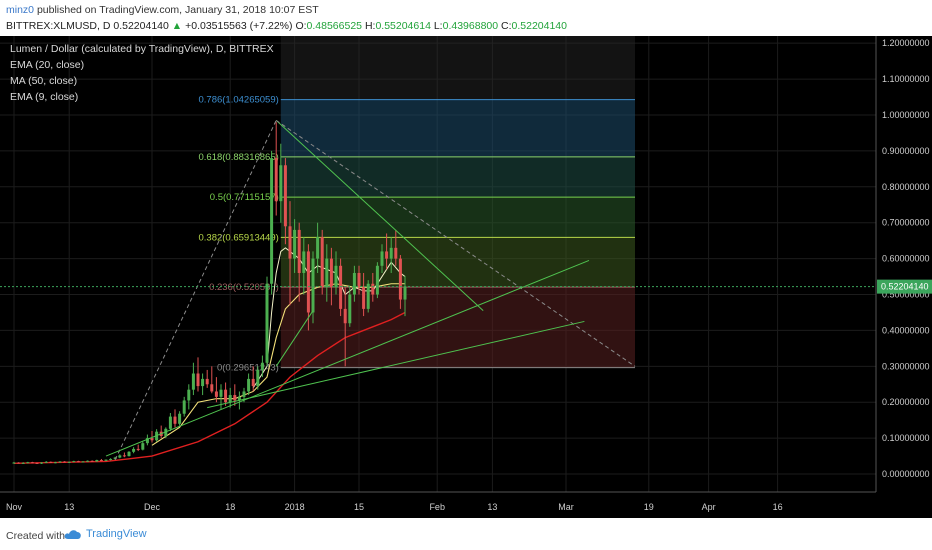 The image size is (932, 550). Describe the element at coordinates (906, 259) in the screenshot. I see `y-tick-label: 0.60000000` at that location.